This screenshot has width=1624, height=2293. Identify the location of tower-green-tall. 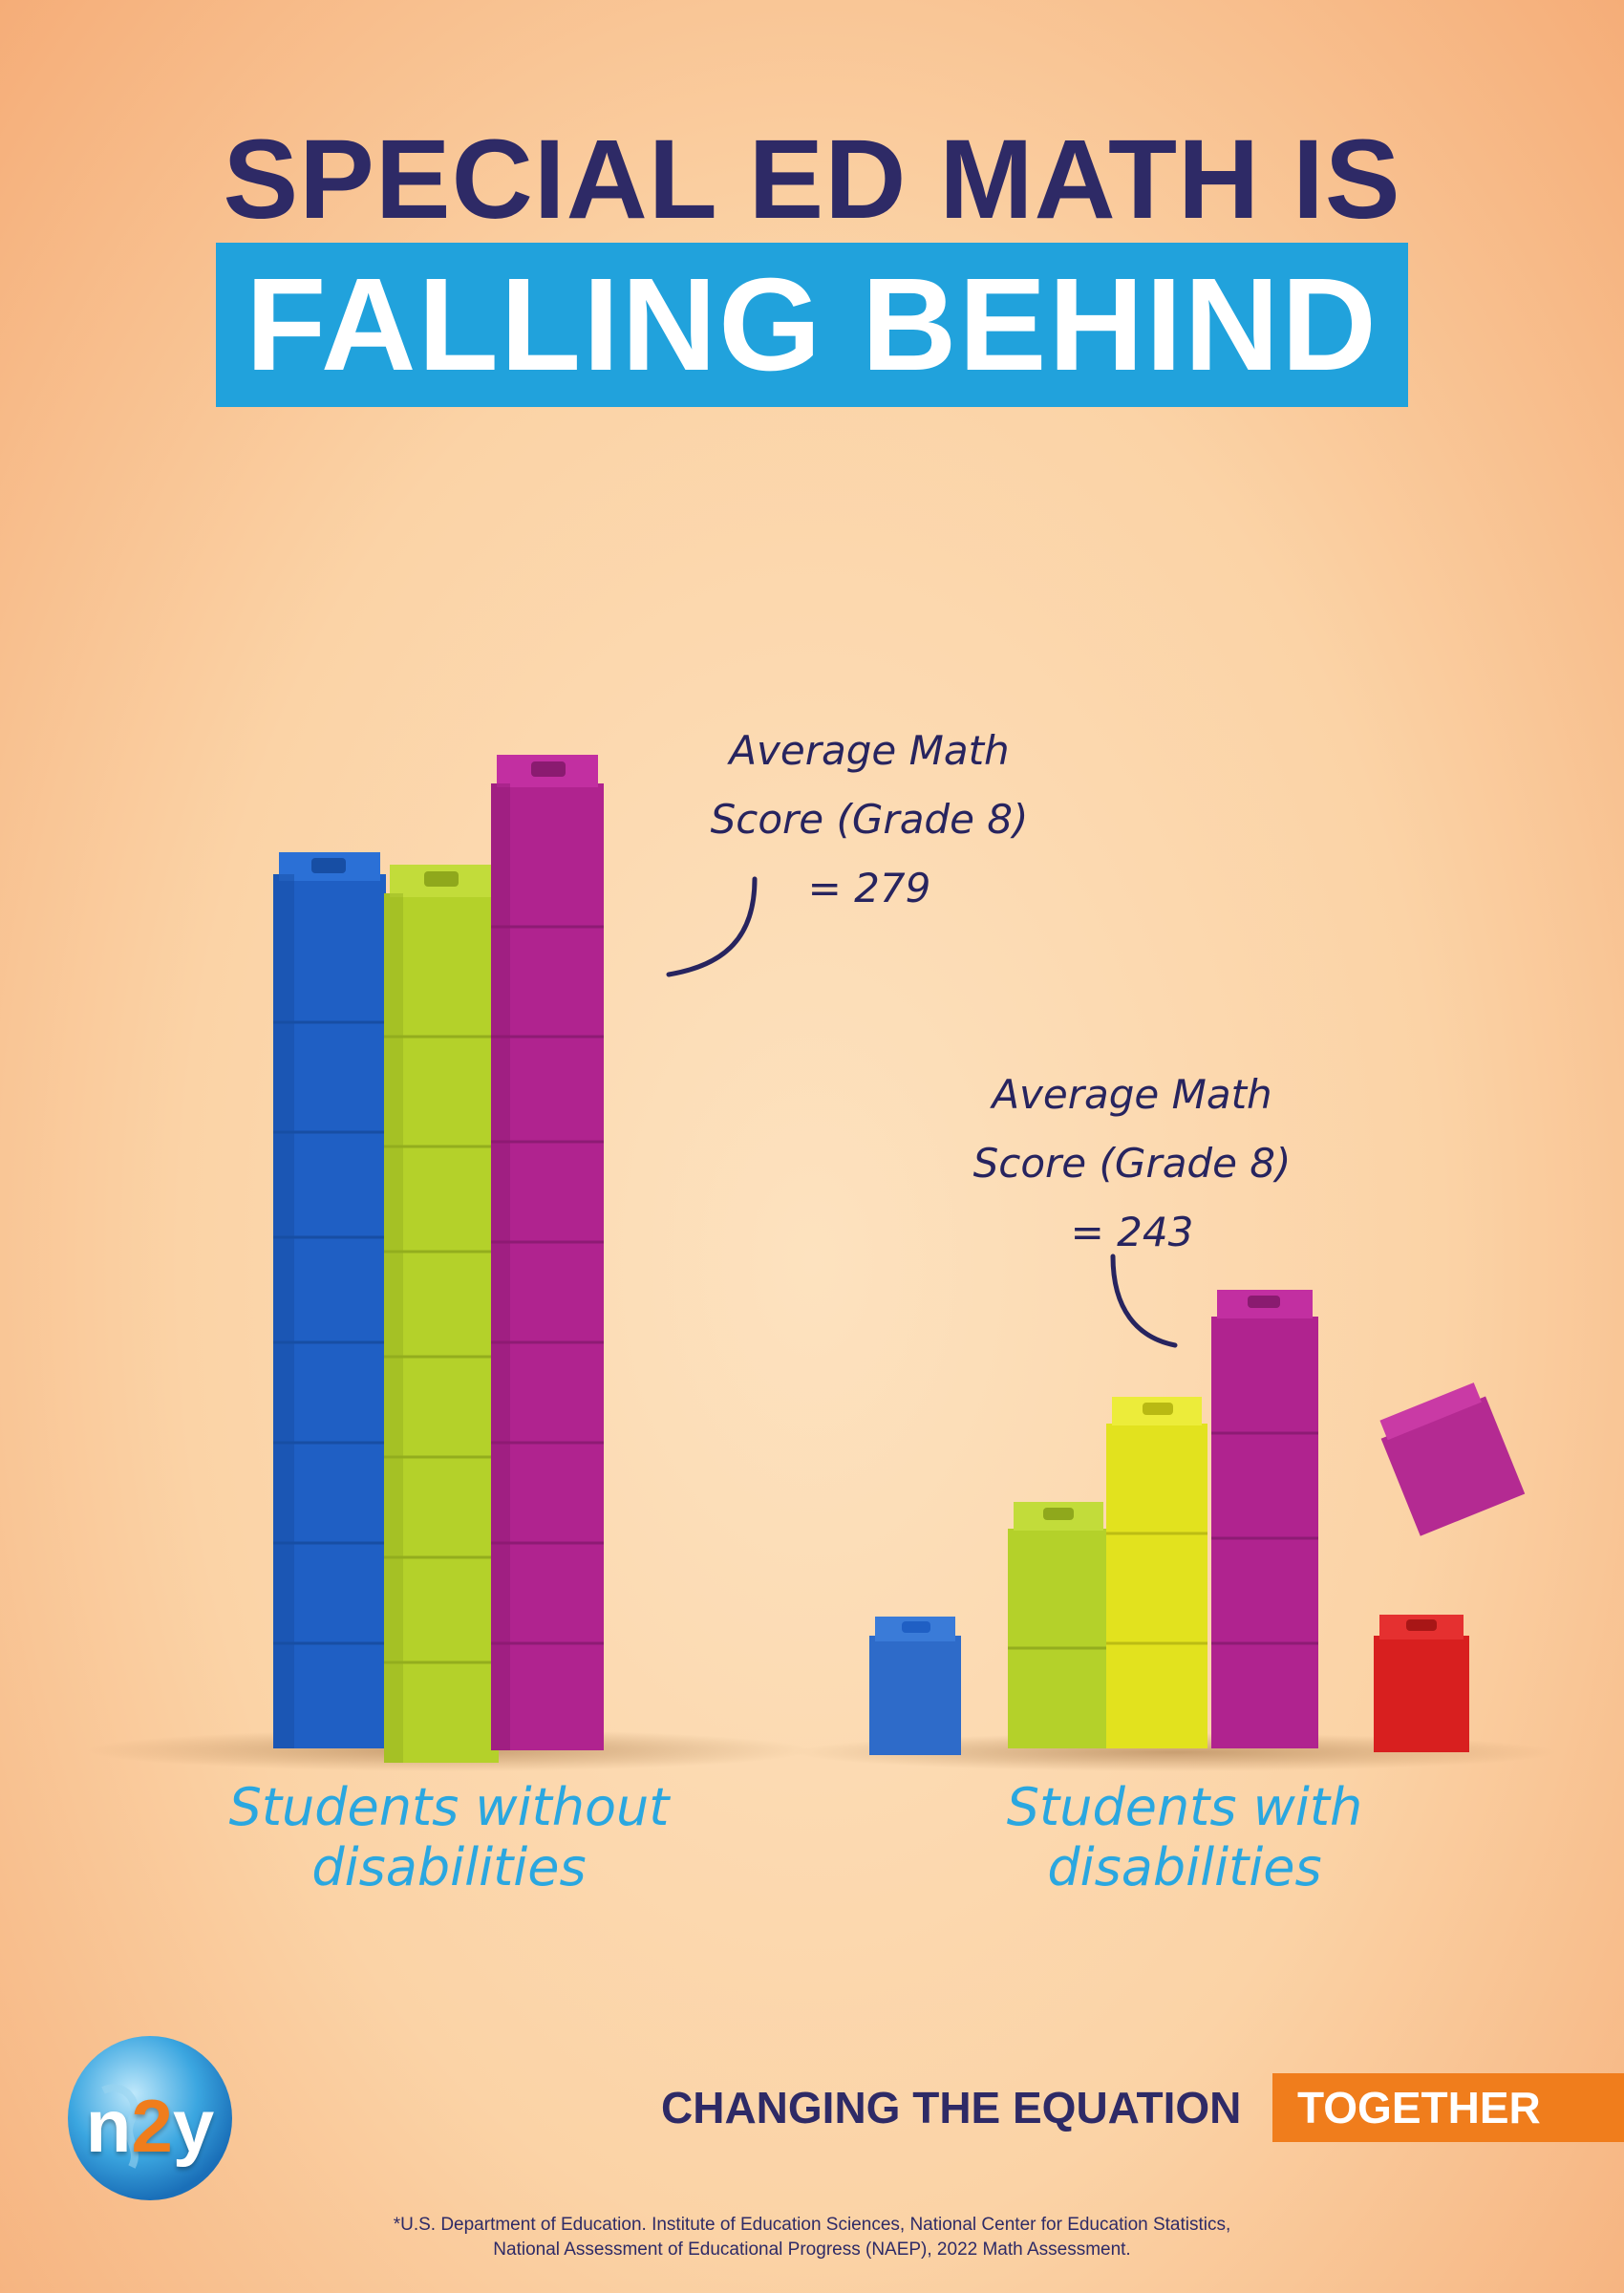
(442, 1314).